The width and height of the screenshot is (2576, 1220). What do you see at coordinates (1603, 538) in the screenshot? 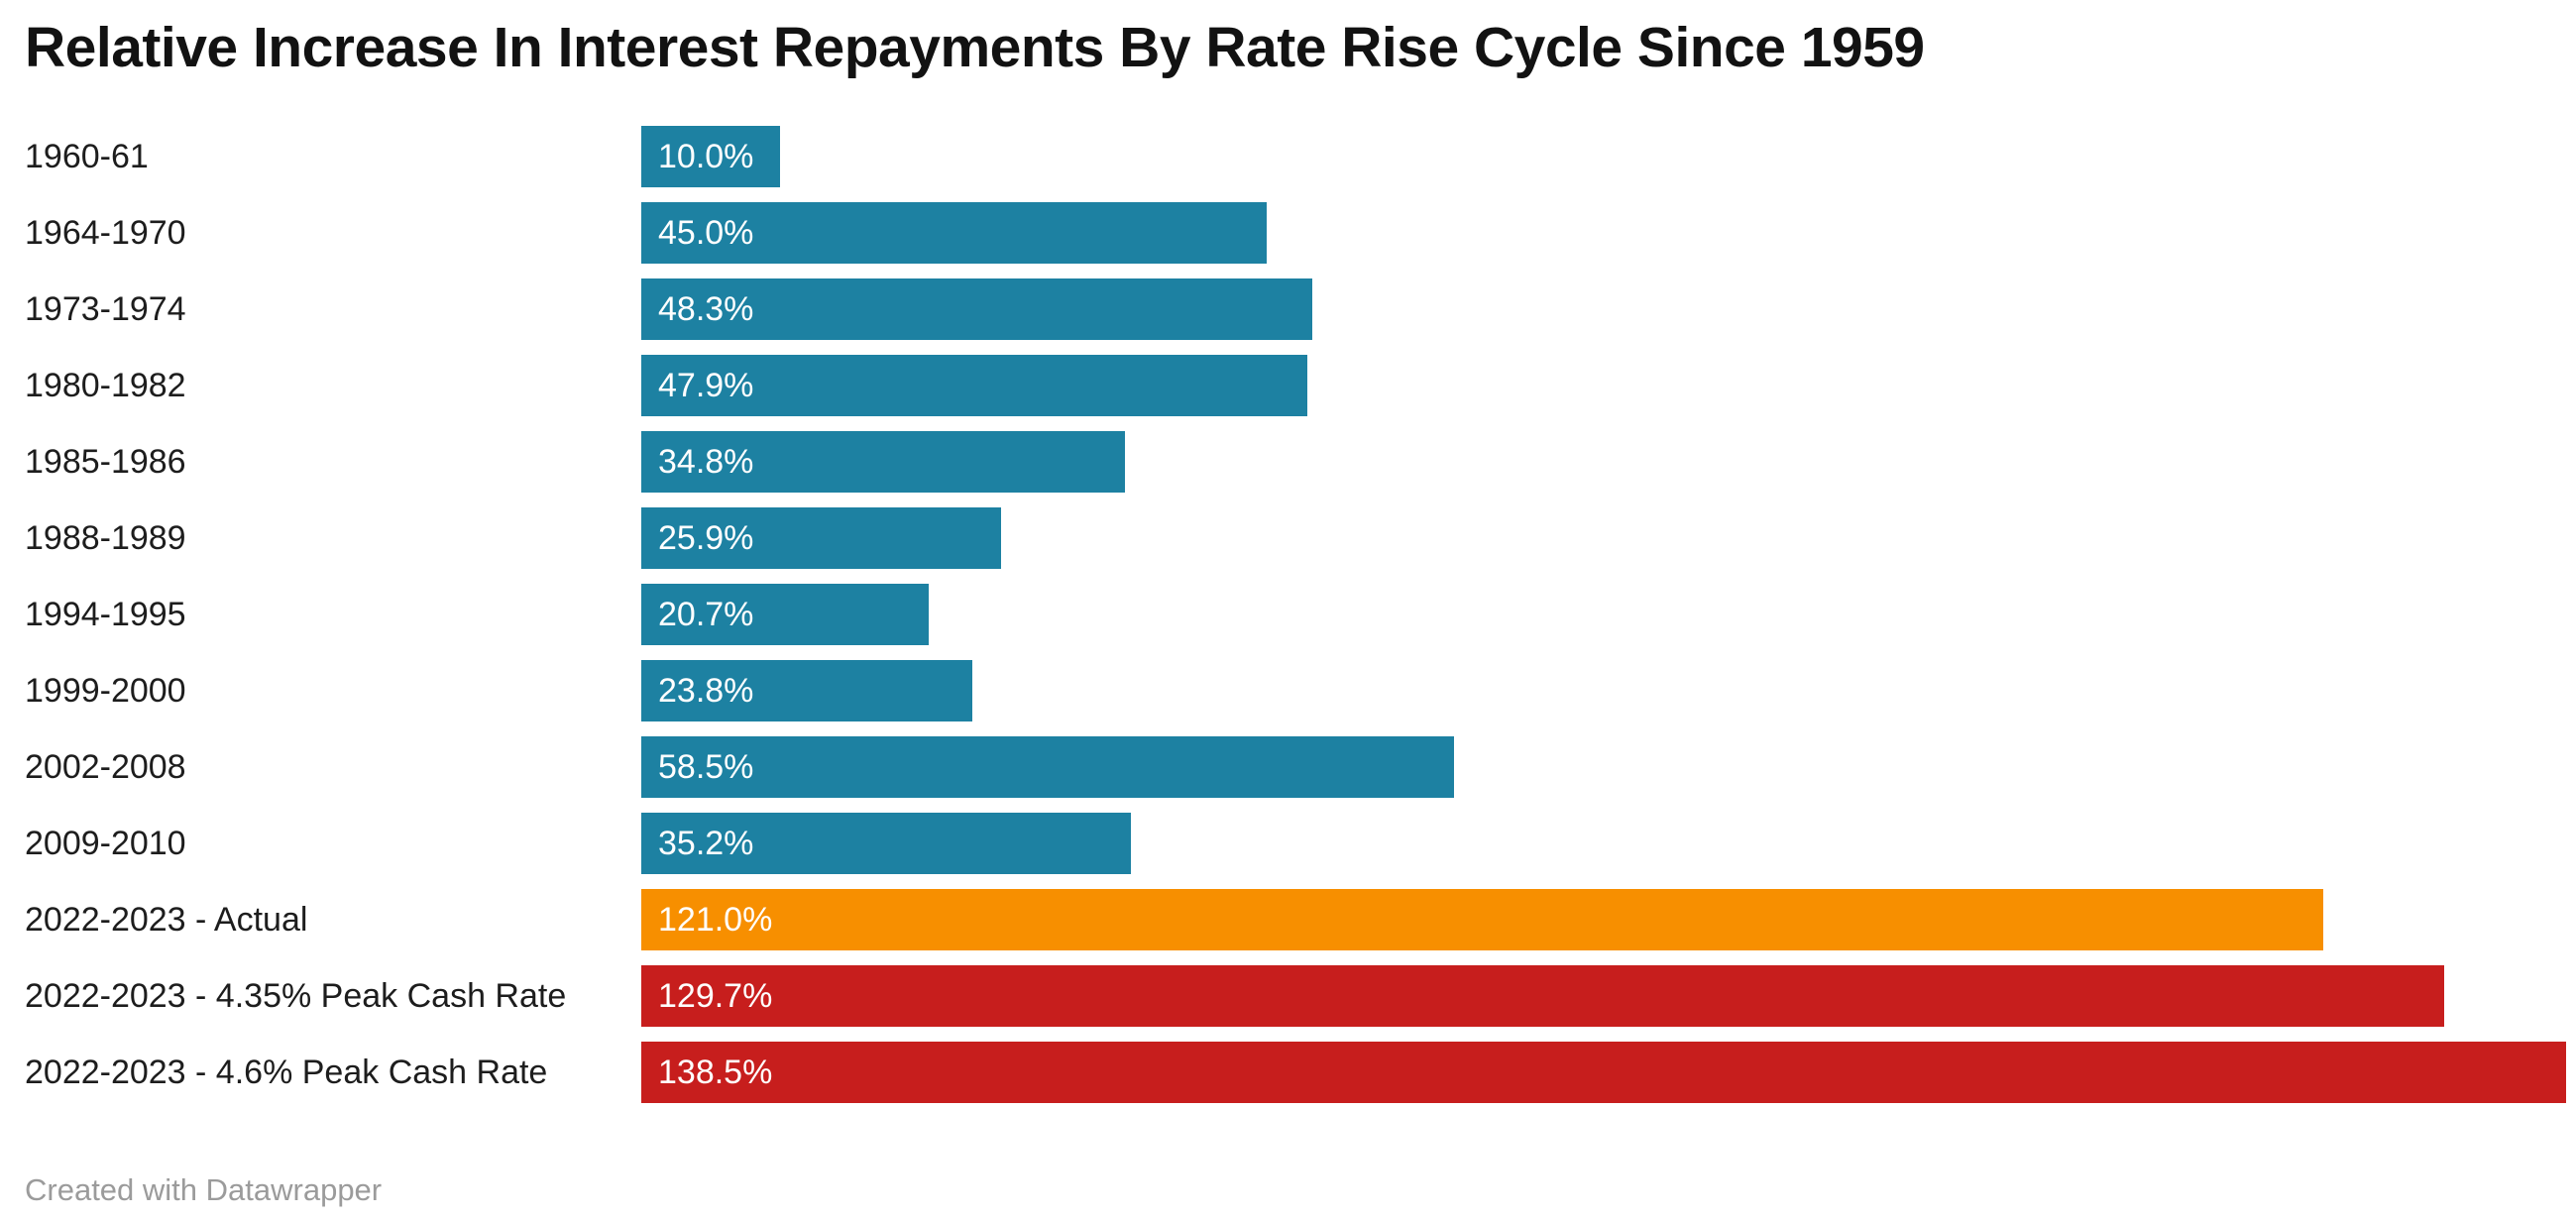
I see `bar-track: 25.9%` at bounding box center [1603, 538].